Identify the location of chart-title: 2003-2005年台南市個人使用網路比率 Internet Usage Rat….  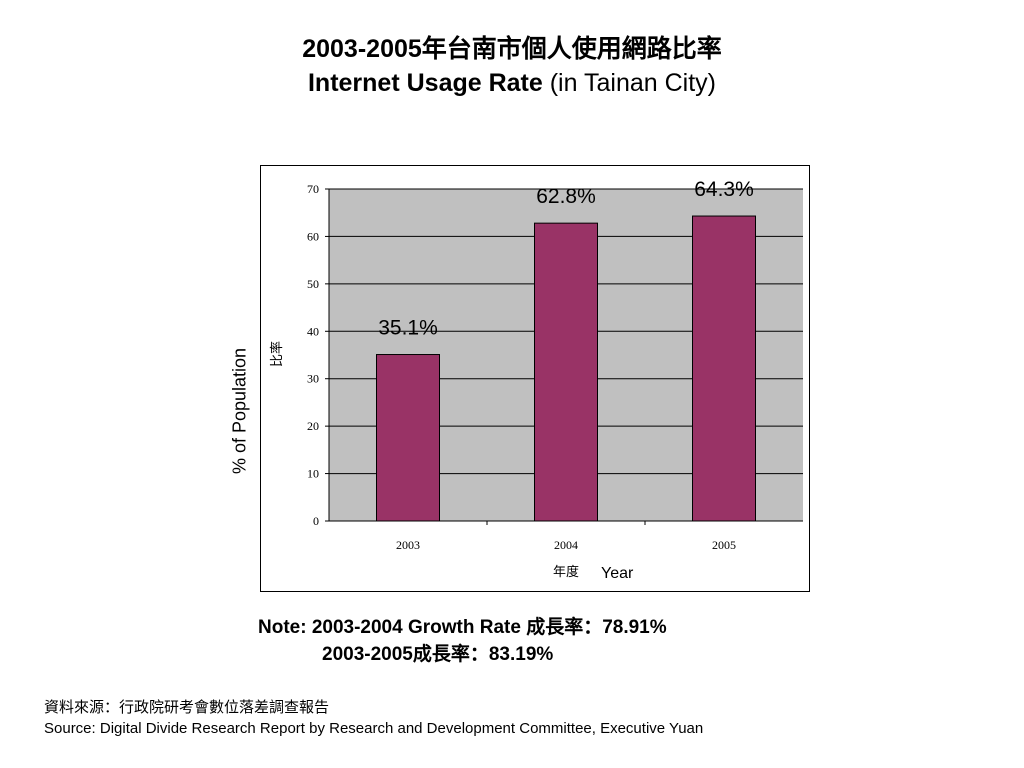
(512, 66).